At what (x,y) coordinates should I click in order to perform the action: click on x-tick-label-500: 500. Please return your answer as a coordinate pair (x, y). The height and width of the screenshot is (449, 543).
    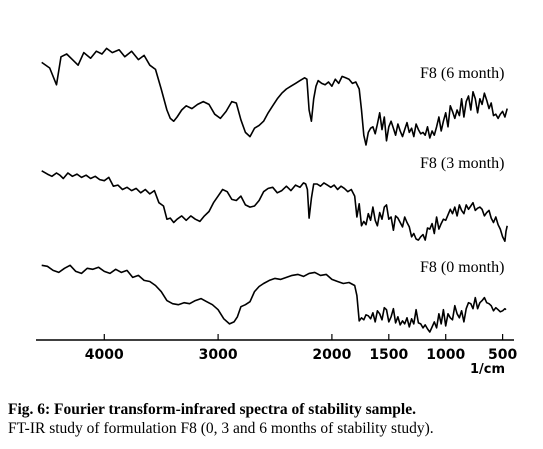
    Looking at the image, I should click on (502, 355).